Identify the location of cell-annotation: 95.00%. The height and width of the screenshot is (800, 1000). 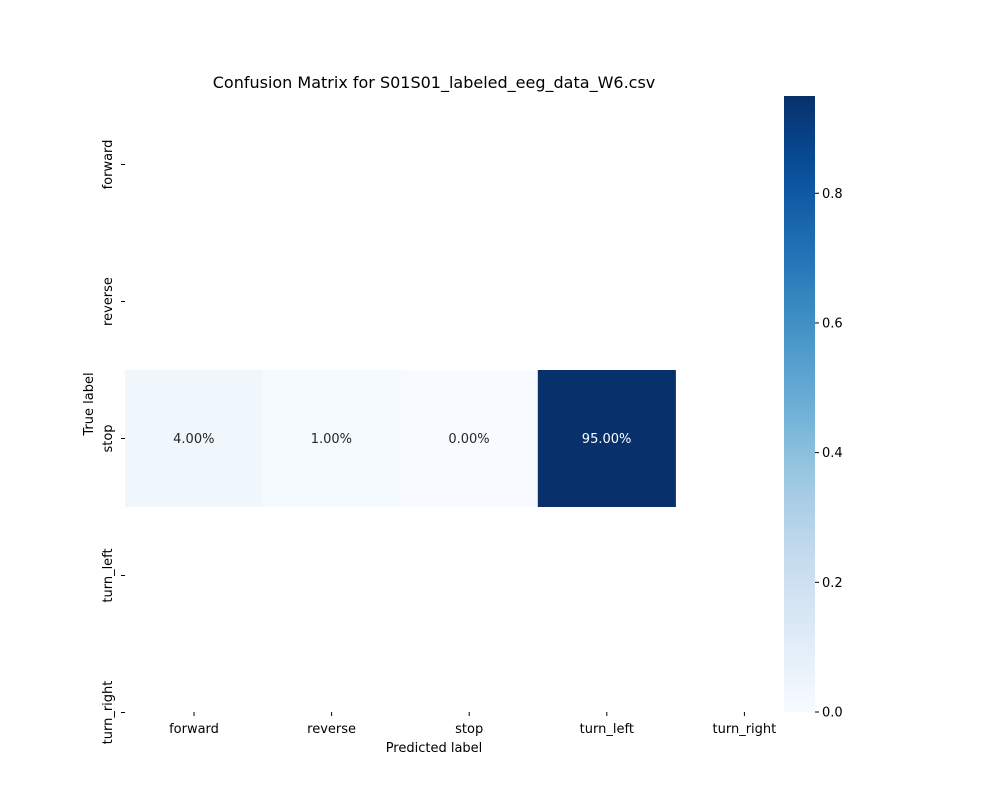
(607, 439).